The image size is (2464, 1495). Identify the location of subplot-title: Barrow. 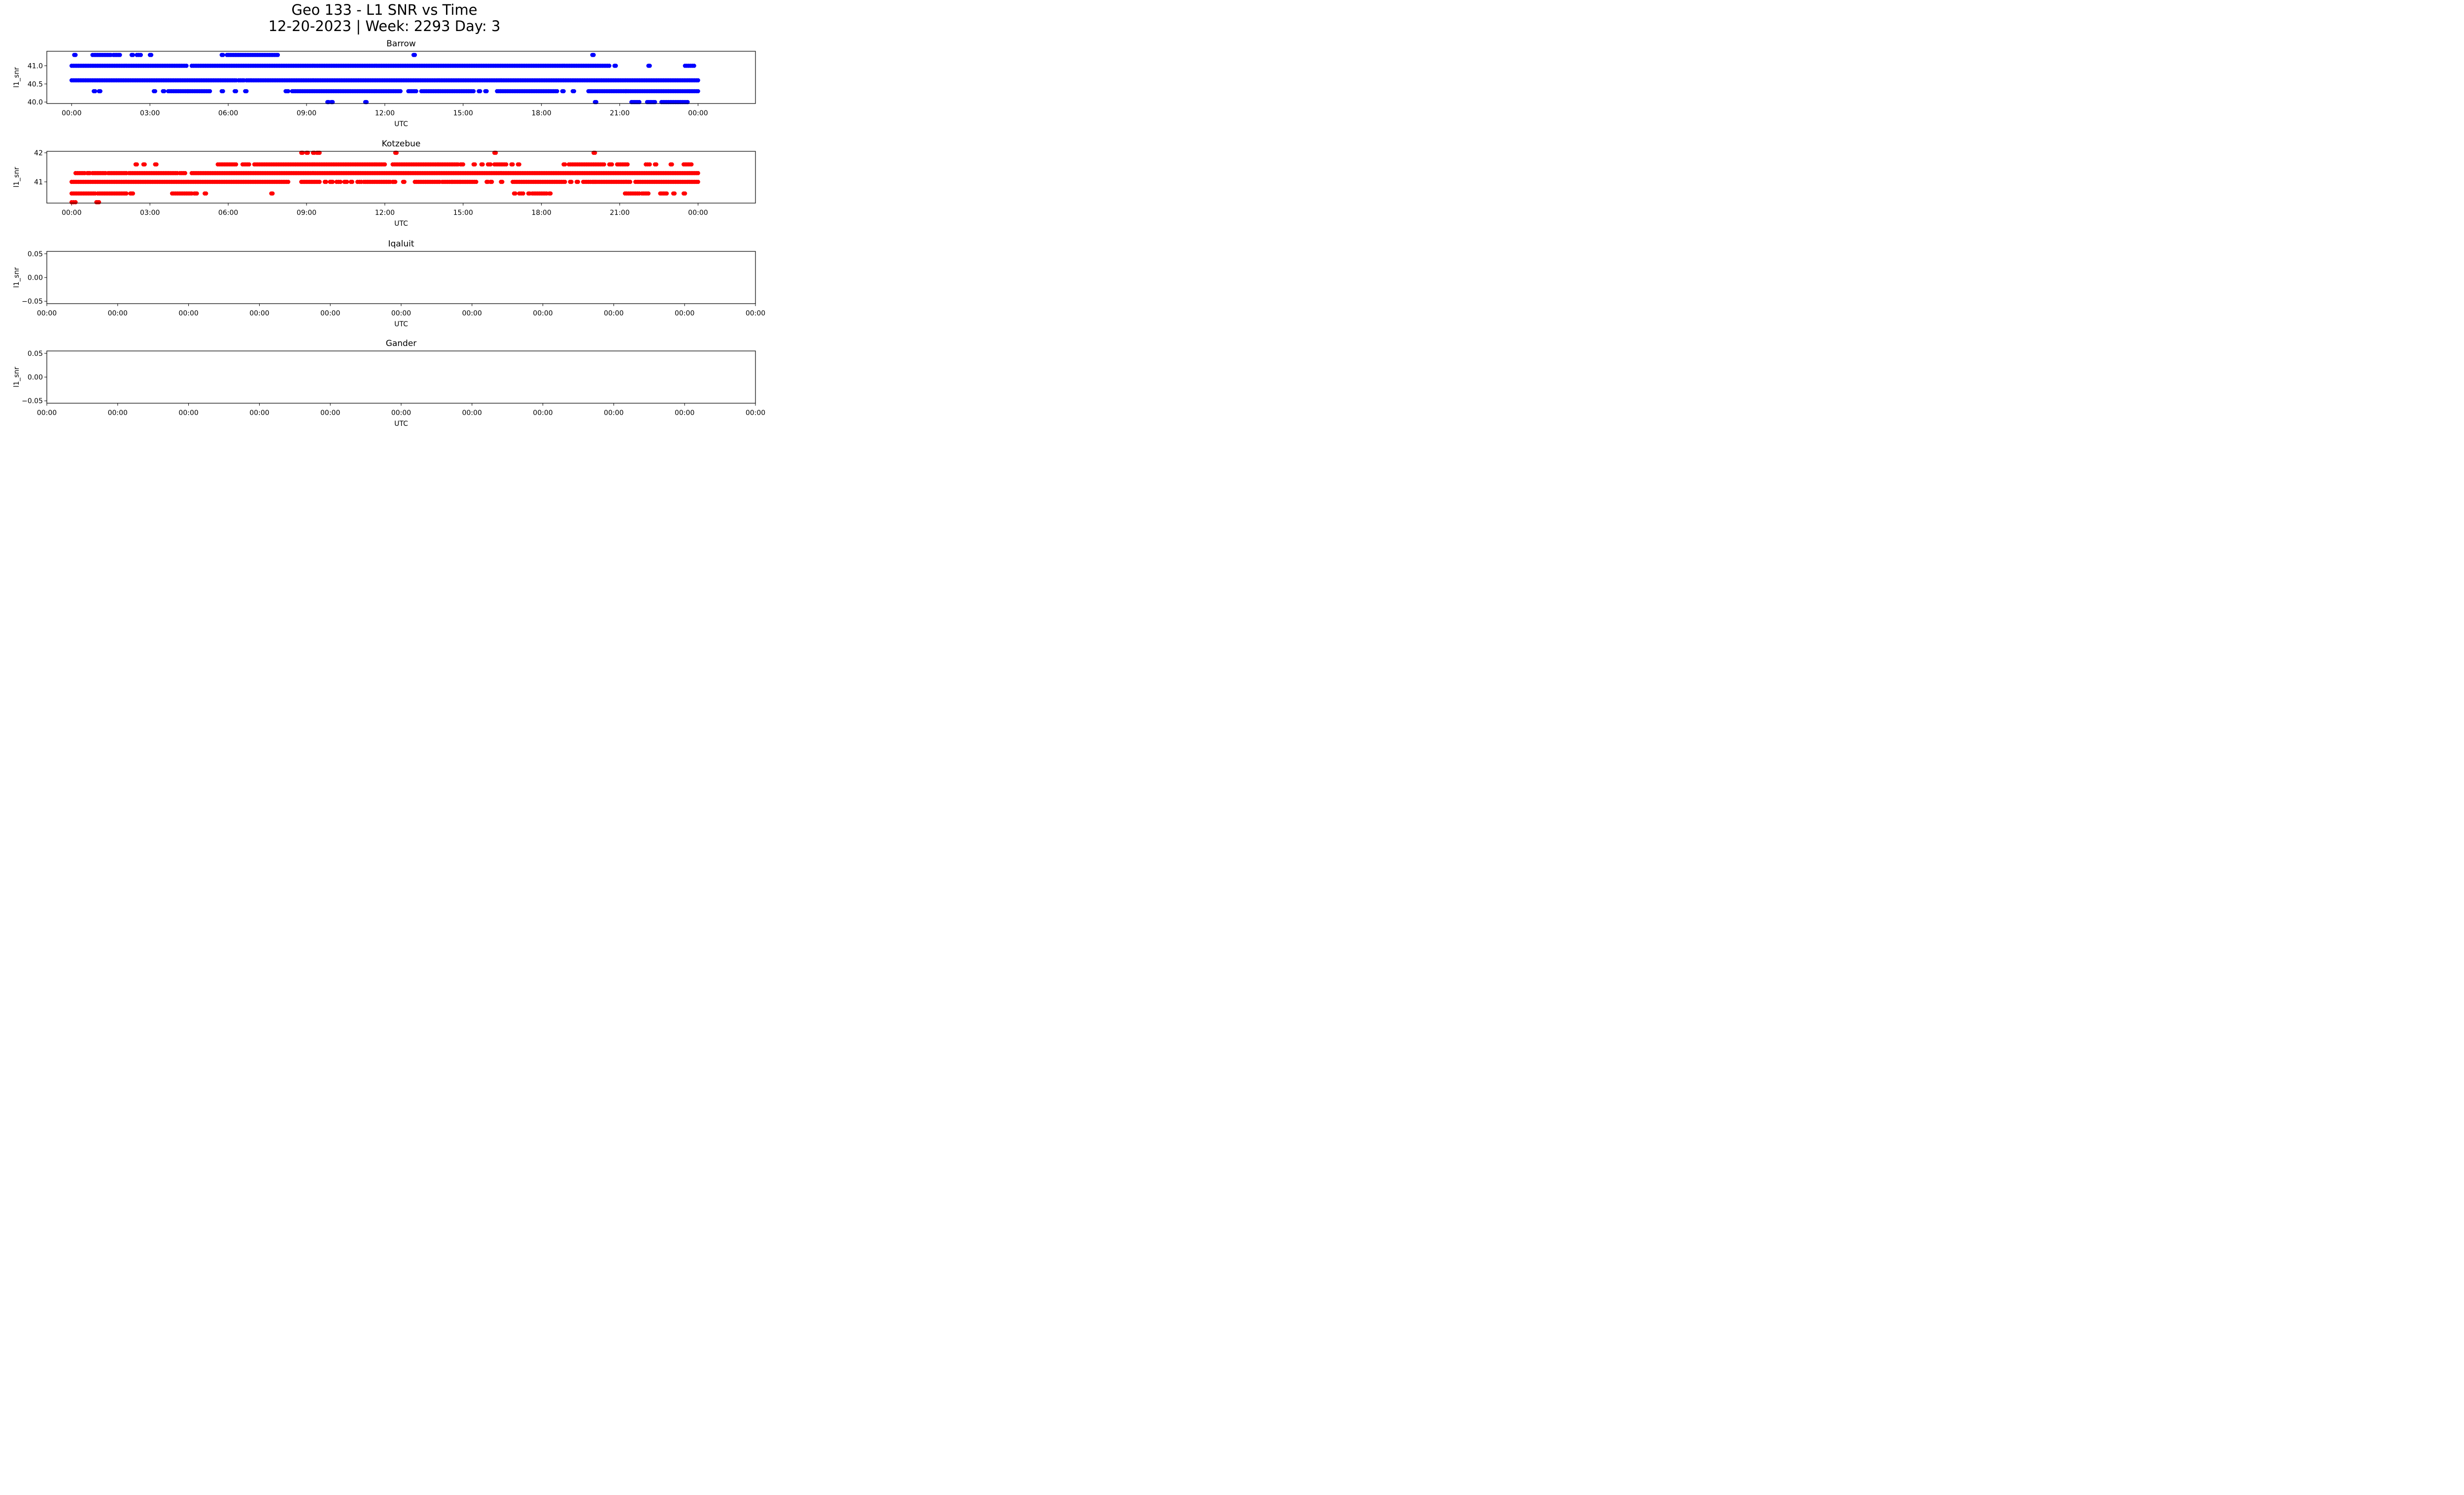
(401, 44).